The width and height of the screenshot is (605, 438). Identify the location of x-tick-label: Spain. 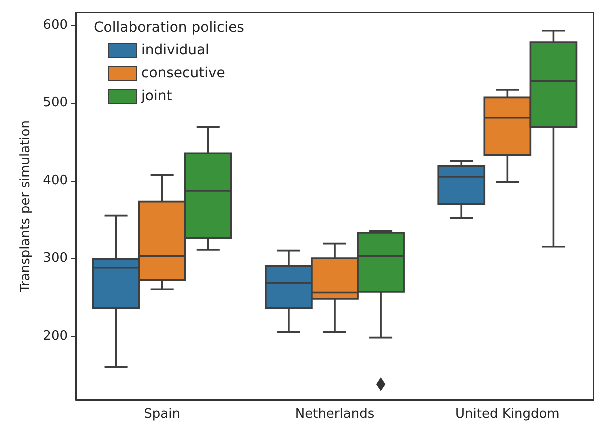
(162, 414).